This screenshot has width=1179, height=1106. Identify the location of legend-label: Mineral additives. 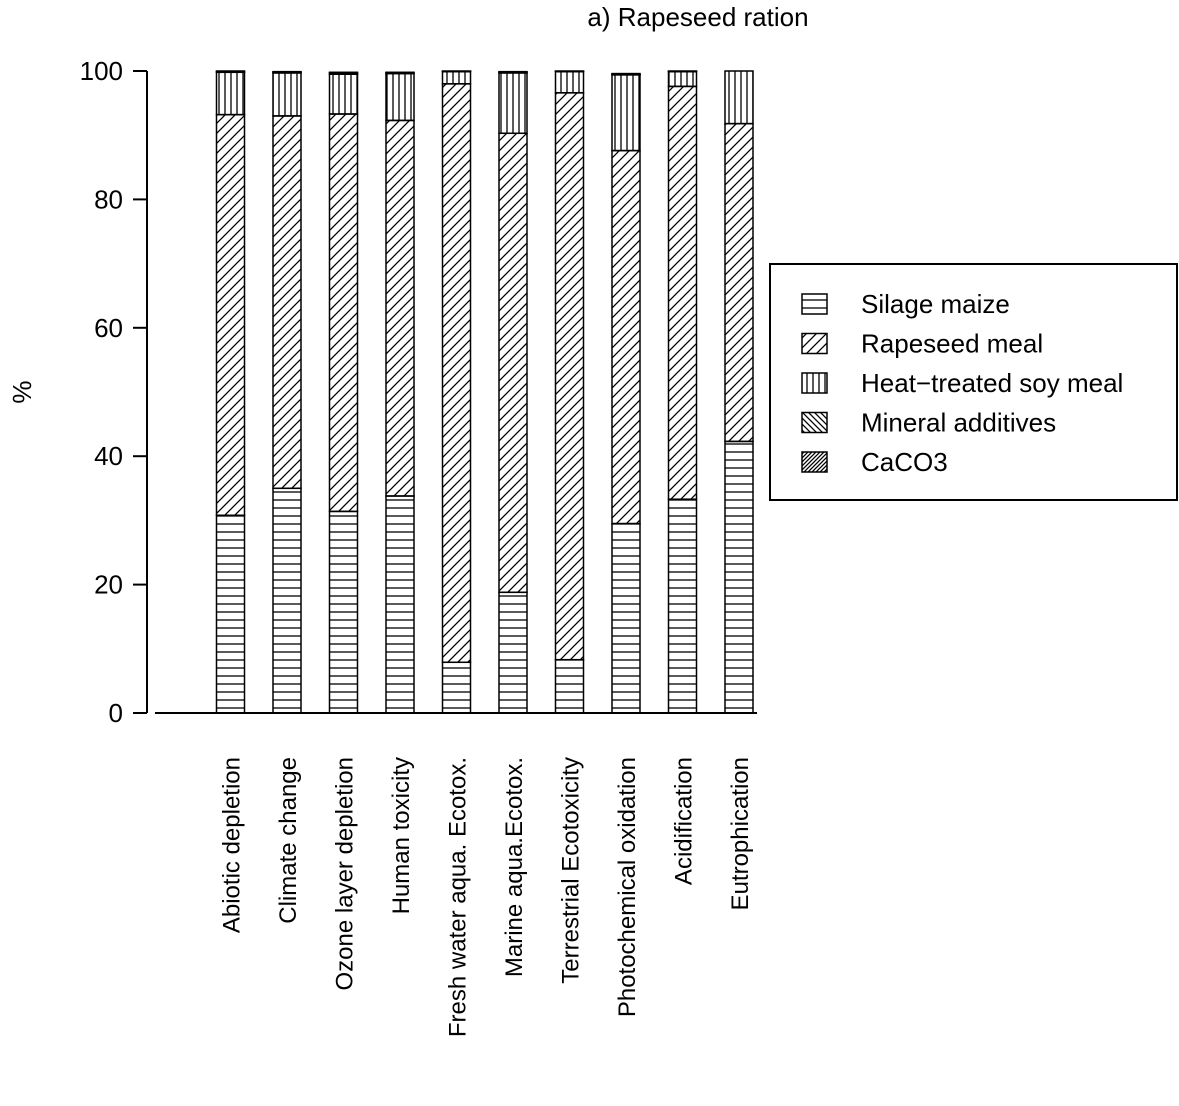
(958, 423).